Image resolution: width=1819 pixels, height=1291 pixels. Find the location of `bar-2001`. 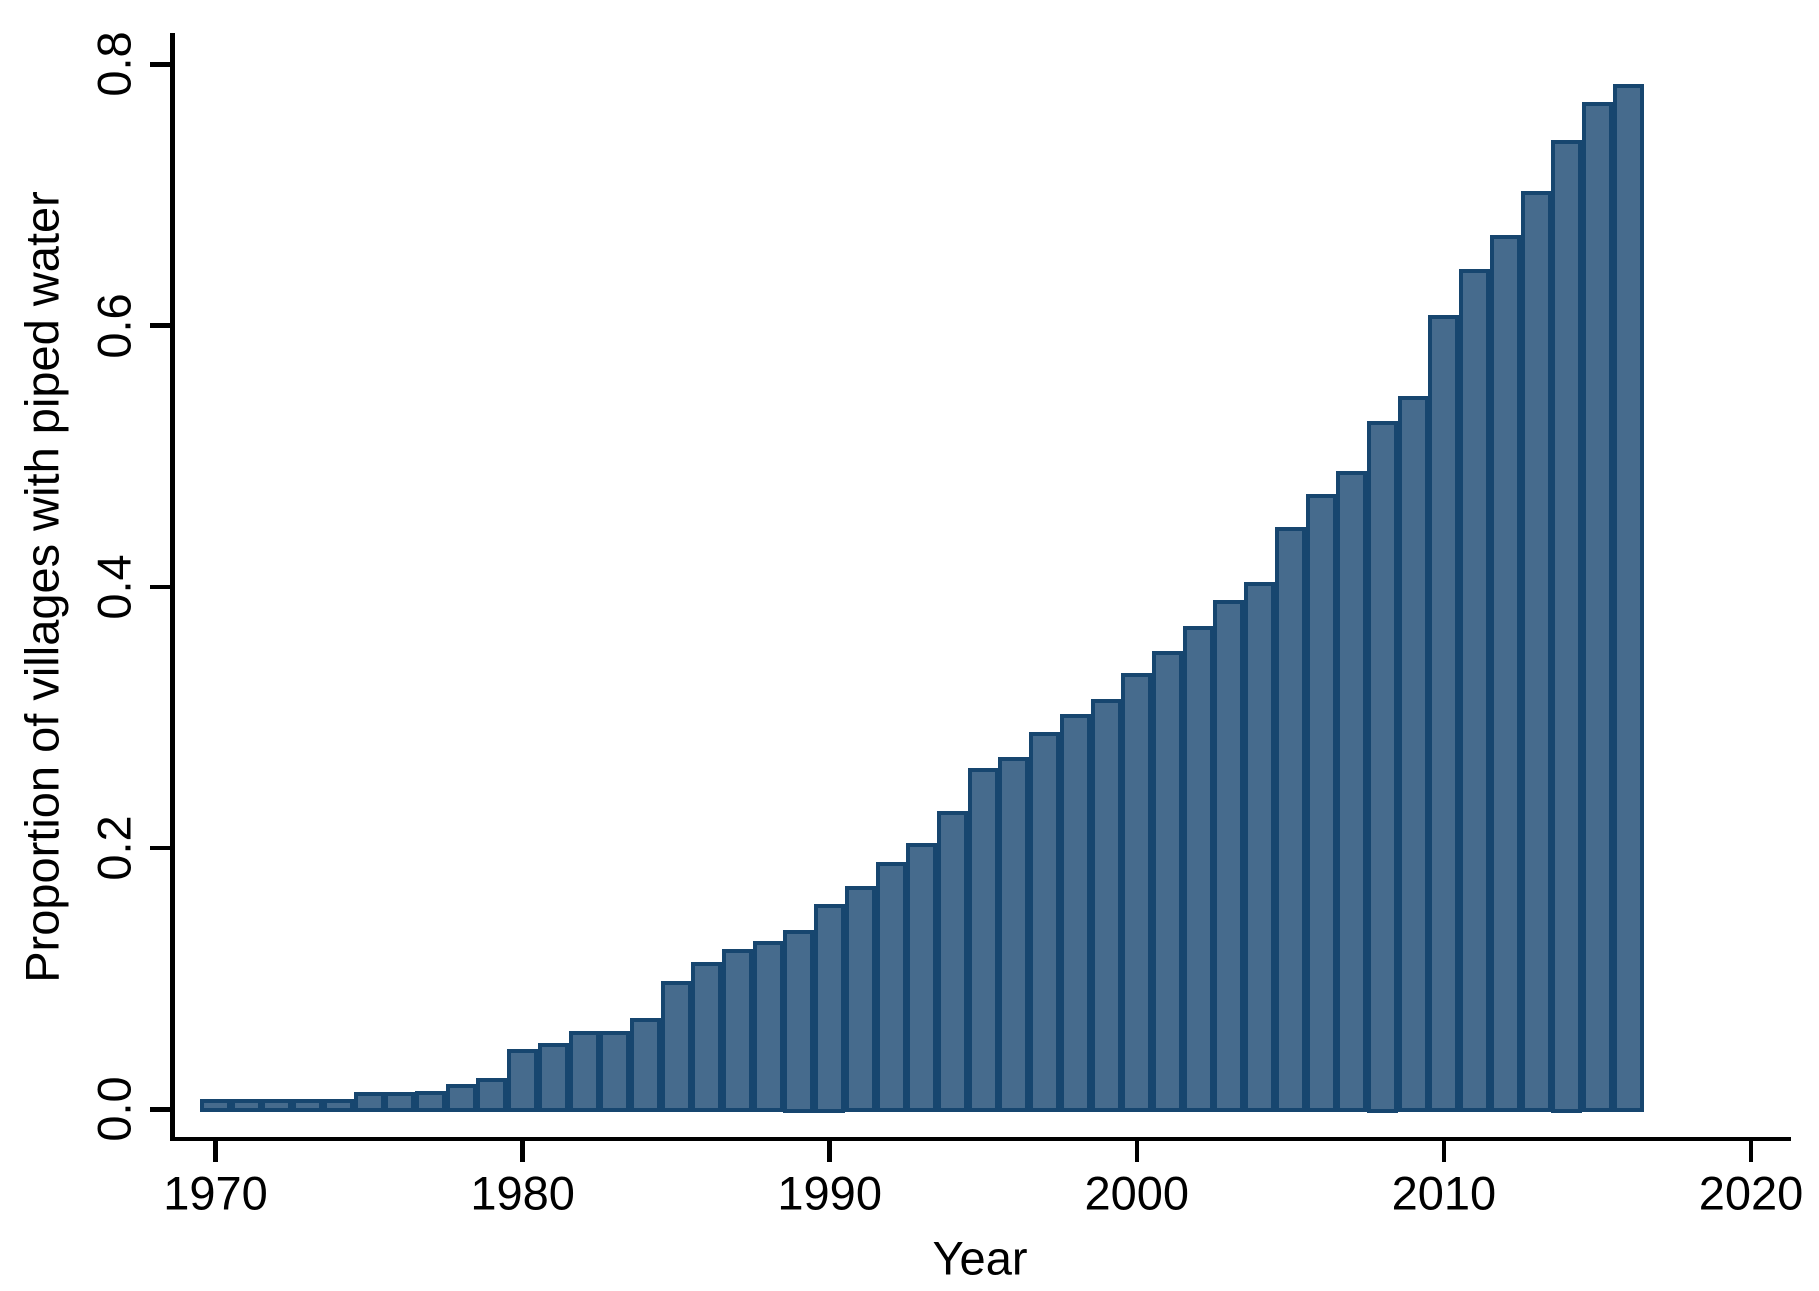

bar-2001 is located at coordinates (1167, 881).